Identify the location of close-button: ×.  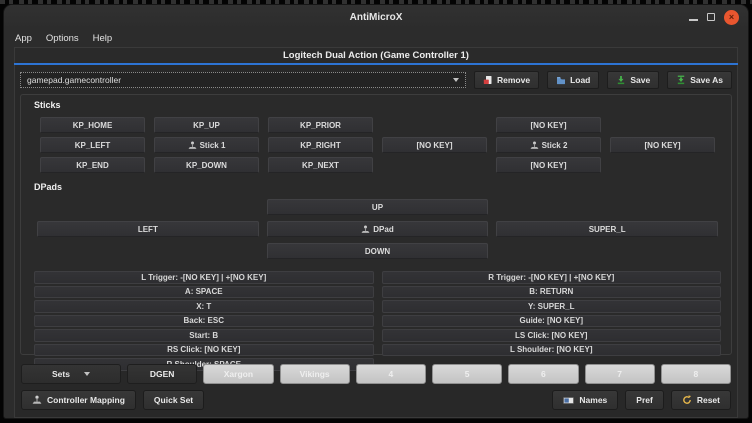
(731, 17).